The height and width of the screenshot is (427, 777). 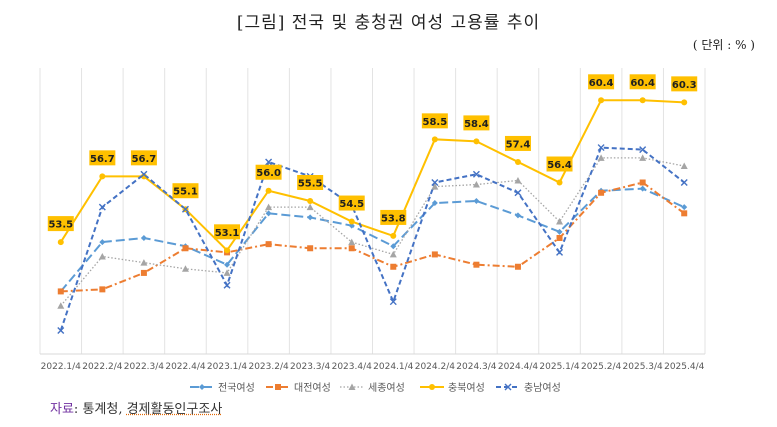 I want to click on data-label: 60.3, so click(x=684, y=84).